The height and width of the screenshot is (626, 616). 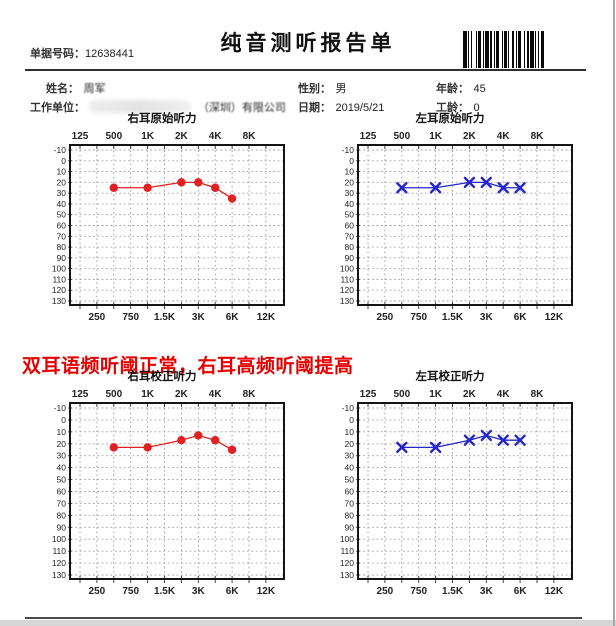 I want to click on employer-field: 工作单位： （深圳）有限公司, so click(x=158, y=107).